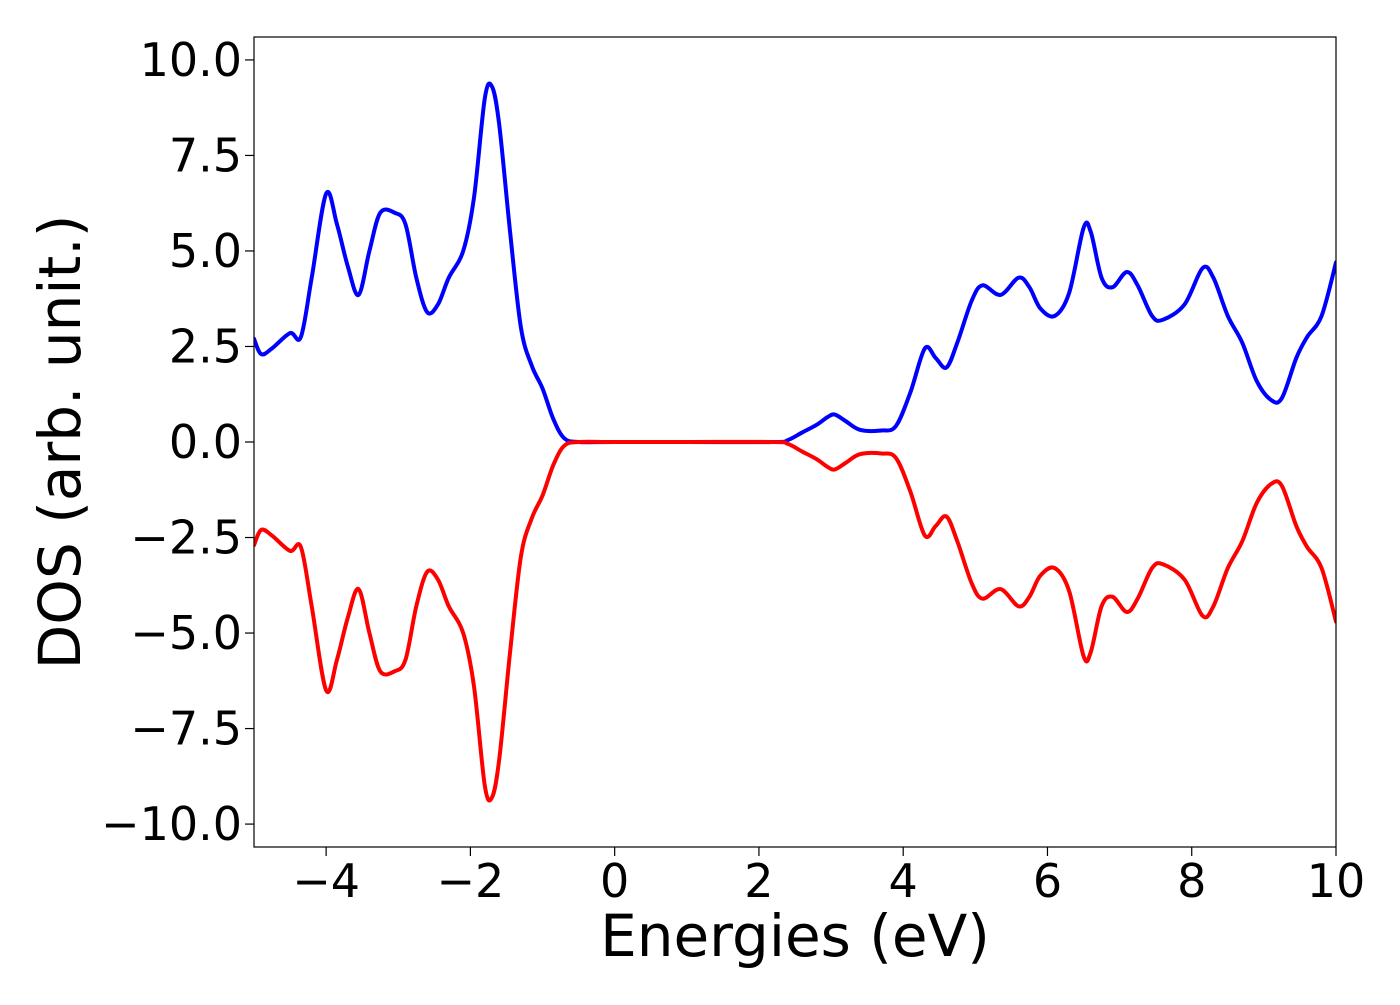 Image resolution: width=1400 pixels, height=1005 pixels. Describe the element at coordinates (326, 881) in the screenshot. I see `x-tick-label: −4` at that location.